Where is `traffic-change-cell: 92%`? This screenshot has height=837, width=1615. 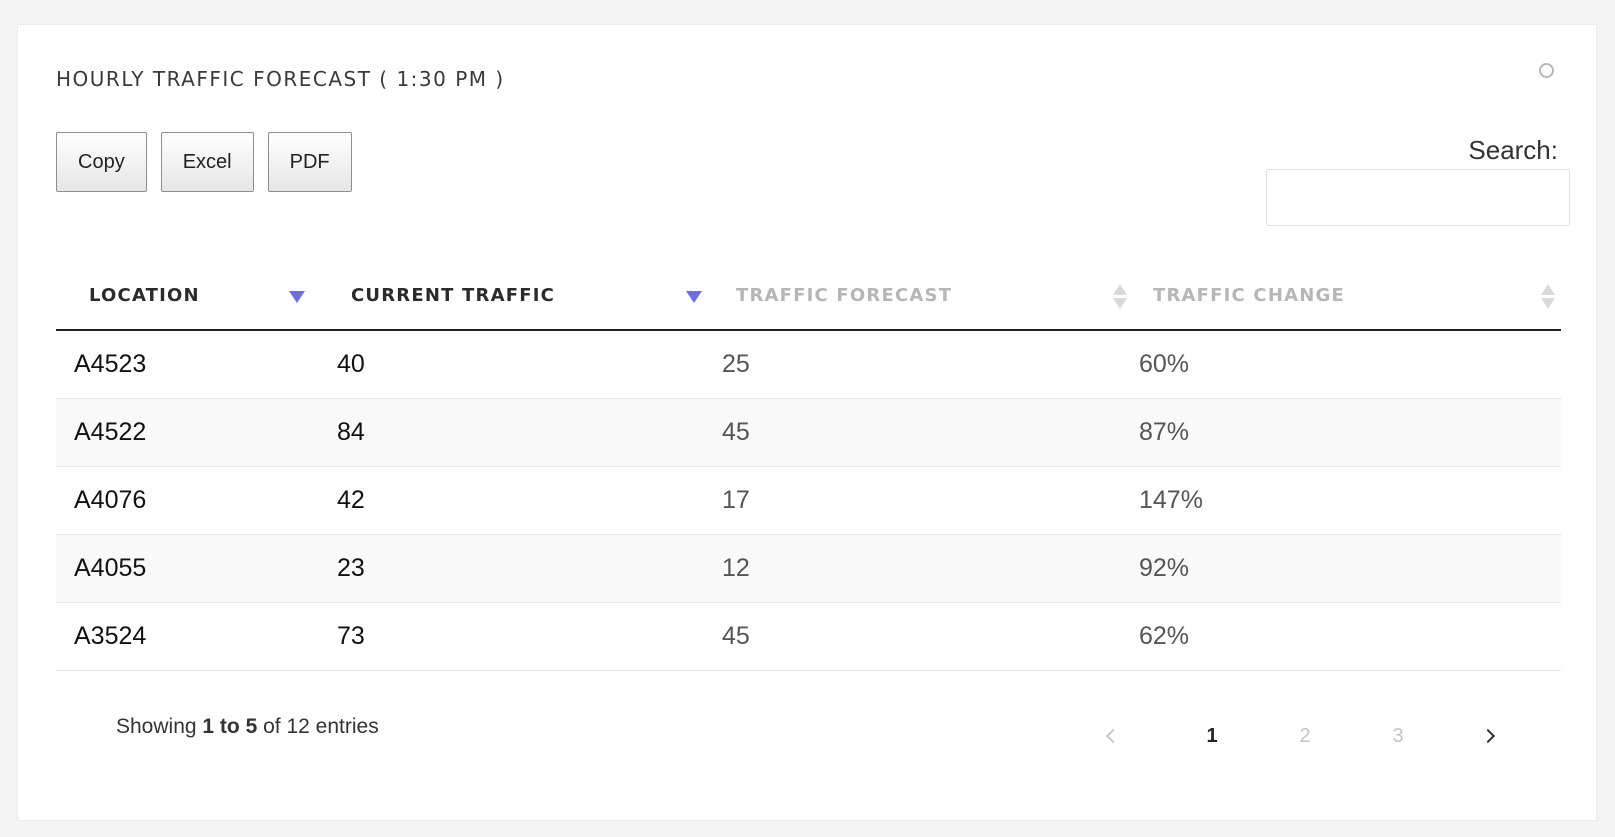 traffic-change-cell: 92% is located at coordinates (1347, 568).